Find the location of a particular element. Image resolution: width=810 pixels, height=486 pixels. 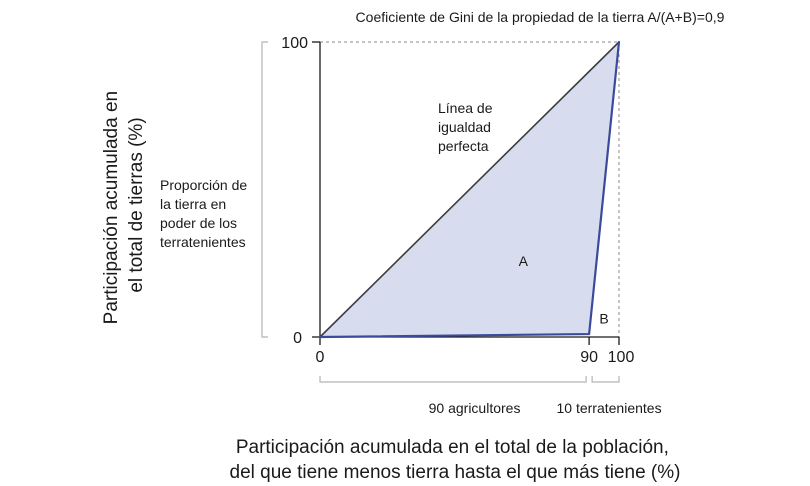

equality-line-label-line-2: igualdad is located at coordinates (464, 127).